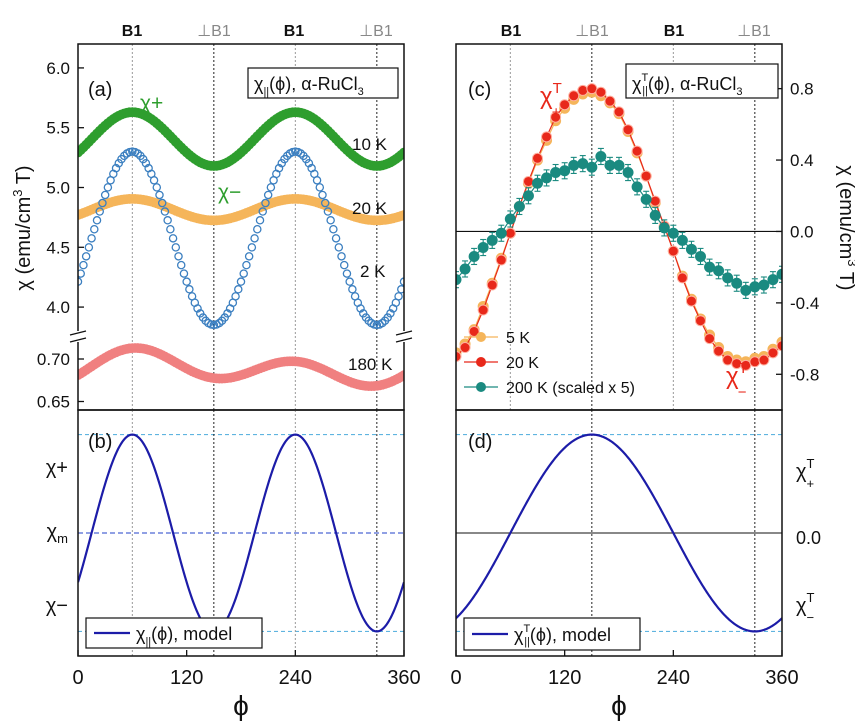  I want to click on panel-c-label: (c), so click(479, 90).